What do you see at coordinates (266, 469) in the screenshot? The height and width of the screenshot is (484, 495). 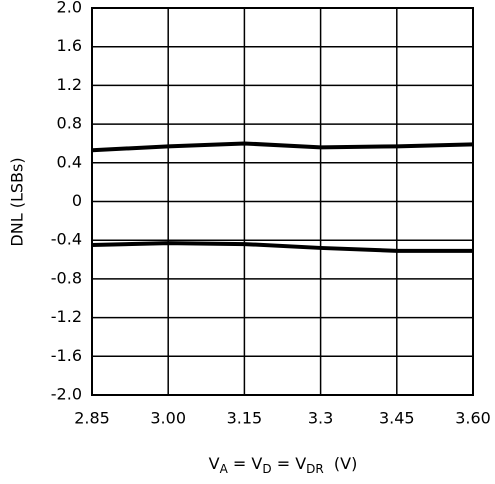 I see `x-label-sub: D` at bounding box center [266, 469].